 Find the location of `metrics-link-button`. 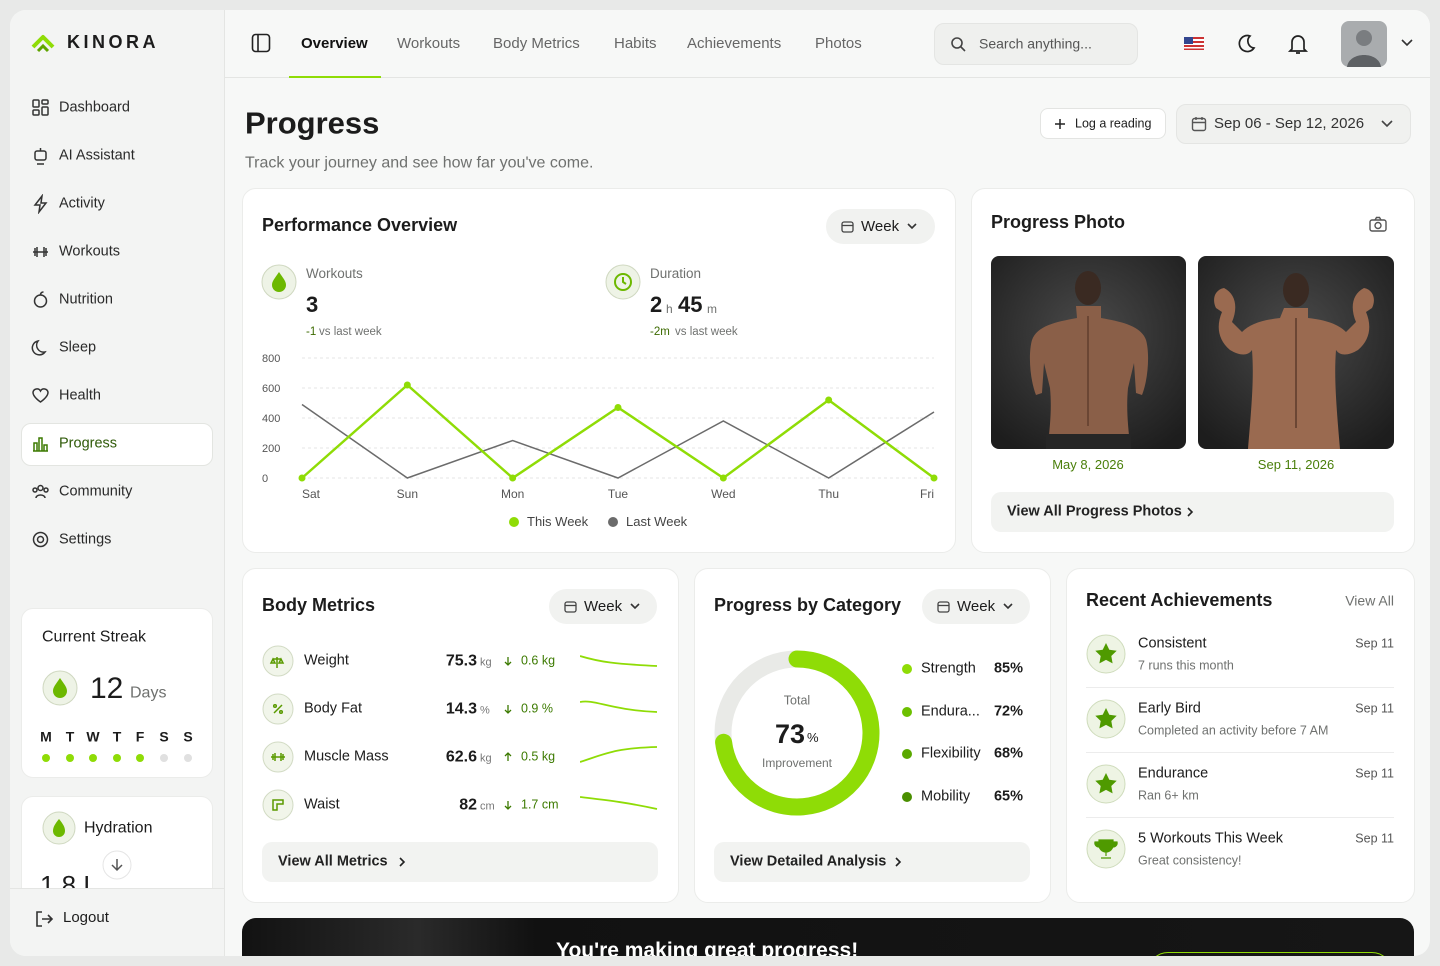

metrics-link-button is located at coordinates (460, 862).